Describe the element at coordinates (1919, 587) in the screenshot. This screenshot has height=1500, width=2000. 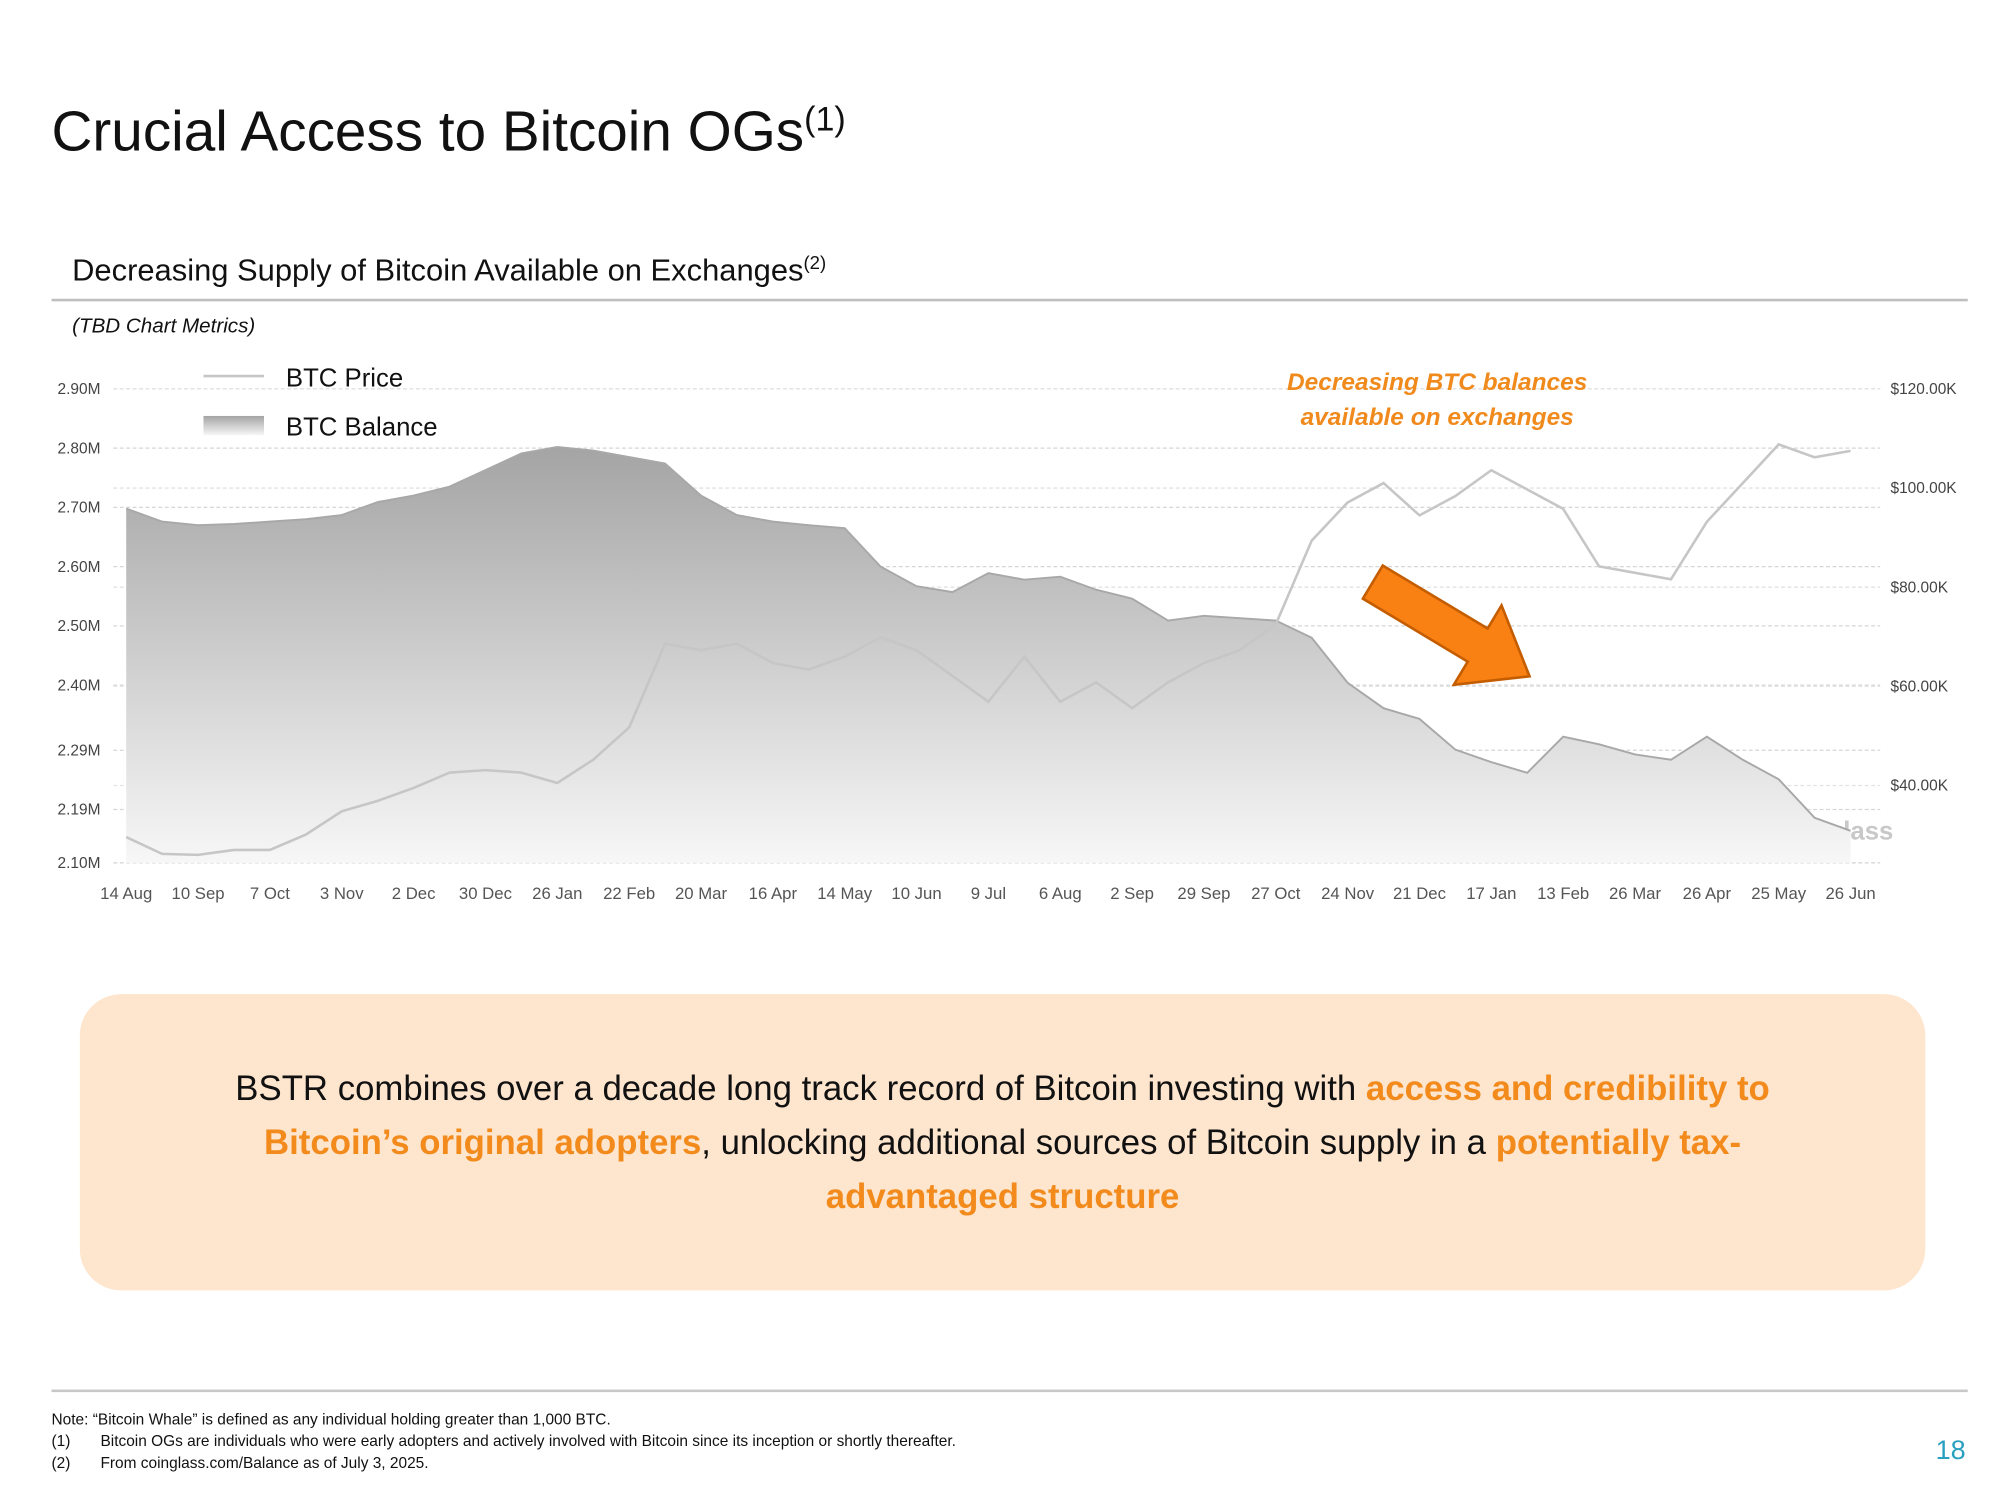
I see `y2-tick-label: $80.00K` at that location.